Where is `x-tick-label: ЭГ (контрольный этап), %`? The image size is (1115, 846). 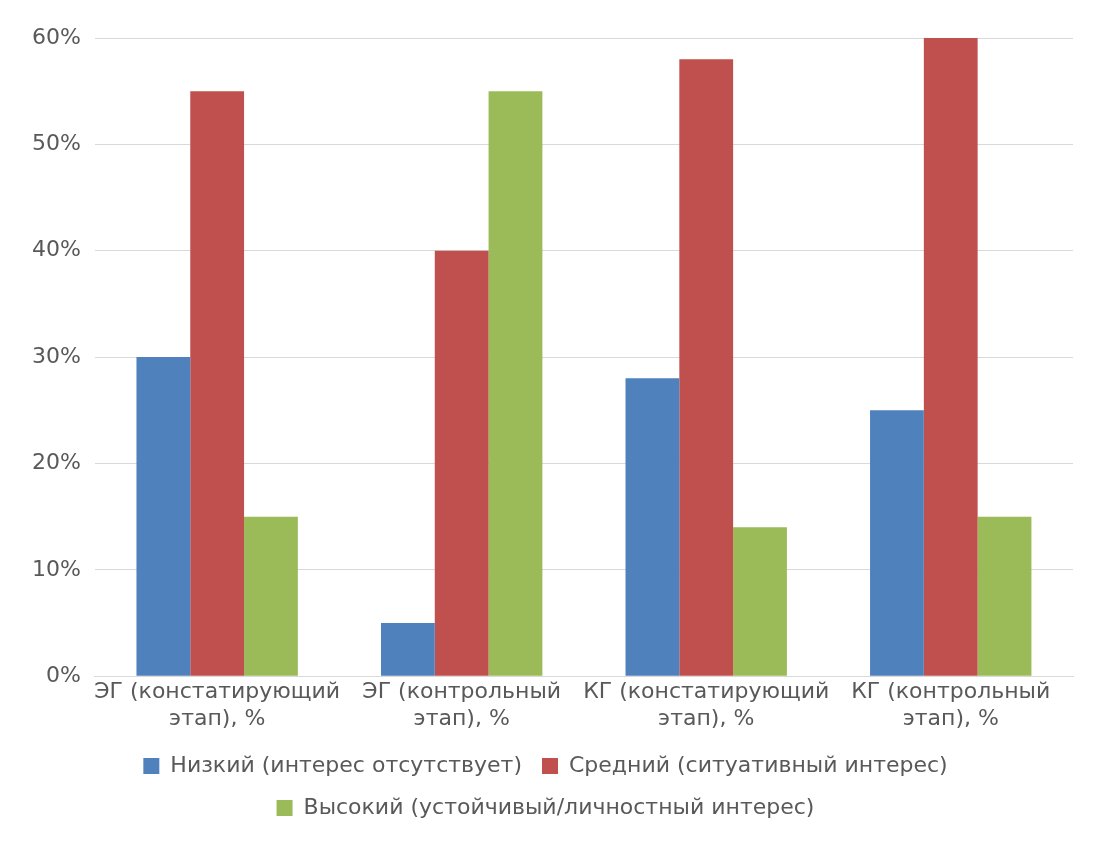 x-tick-label: ЭГ (контрольный этап), % is located at coordinates (462, 704).